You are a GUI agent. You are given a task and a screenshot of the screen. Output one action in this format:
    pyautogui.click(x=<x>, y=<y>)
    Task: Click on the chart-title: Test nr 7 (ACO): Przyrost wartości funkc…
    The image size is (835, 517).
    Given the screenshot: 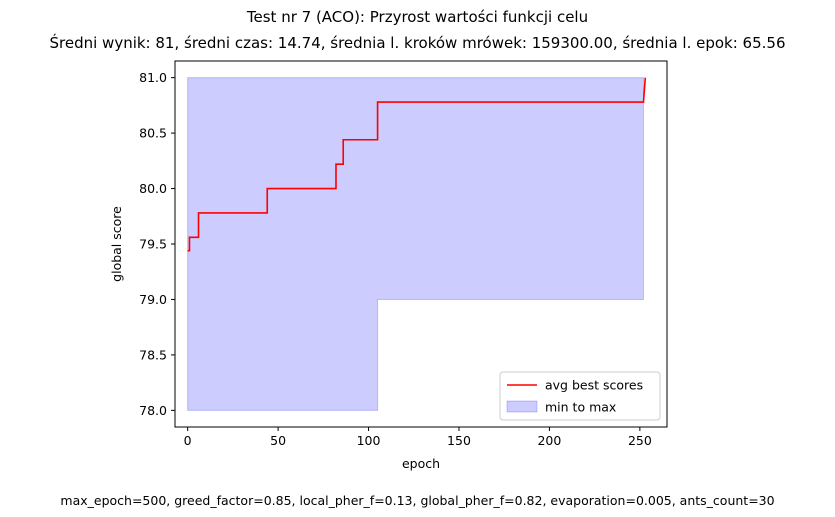 What is the action you would take?
    pyautogui.click(x=417, y=17)
    